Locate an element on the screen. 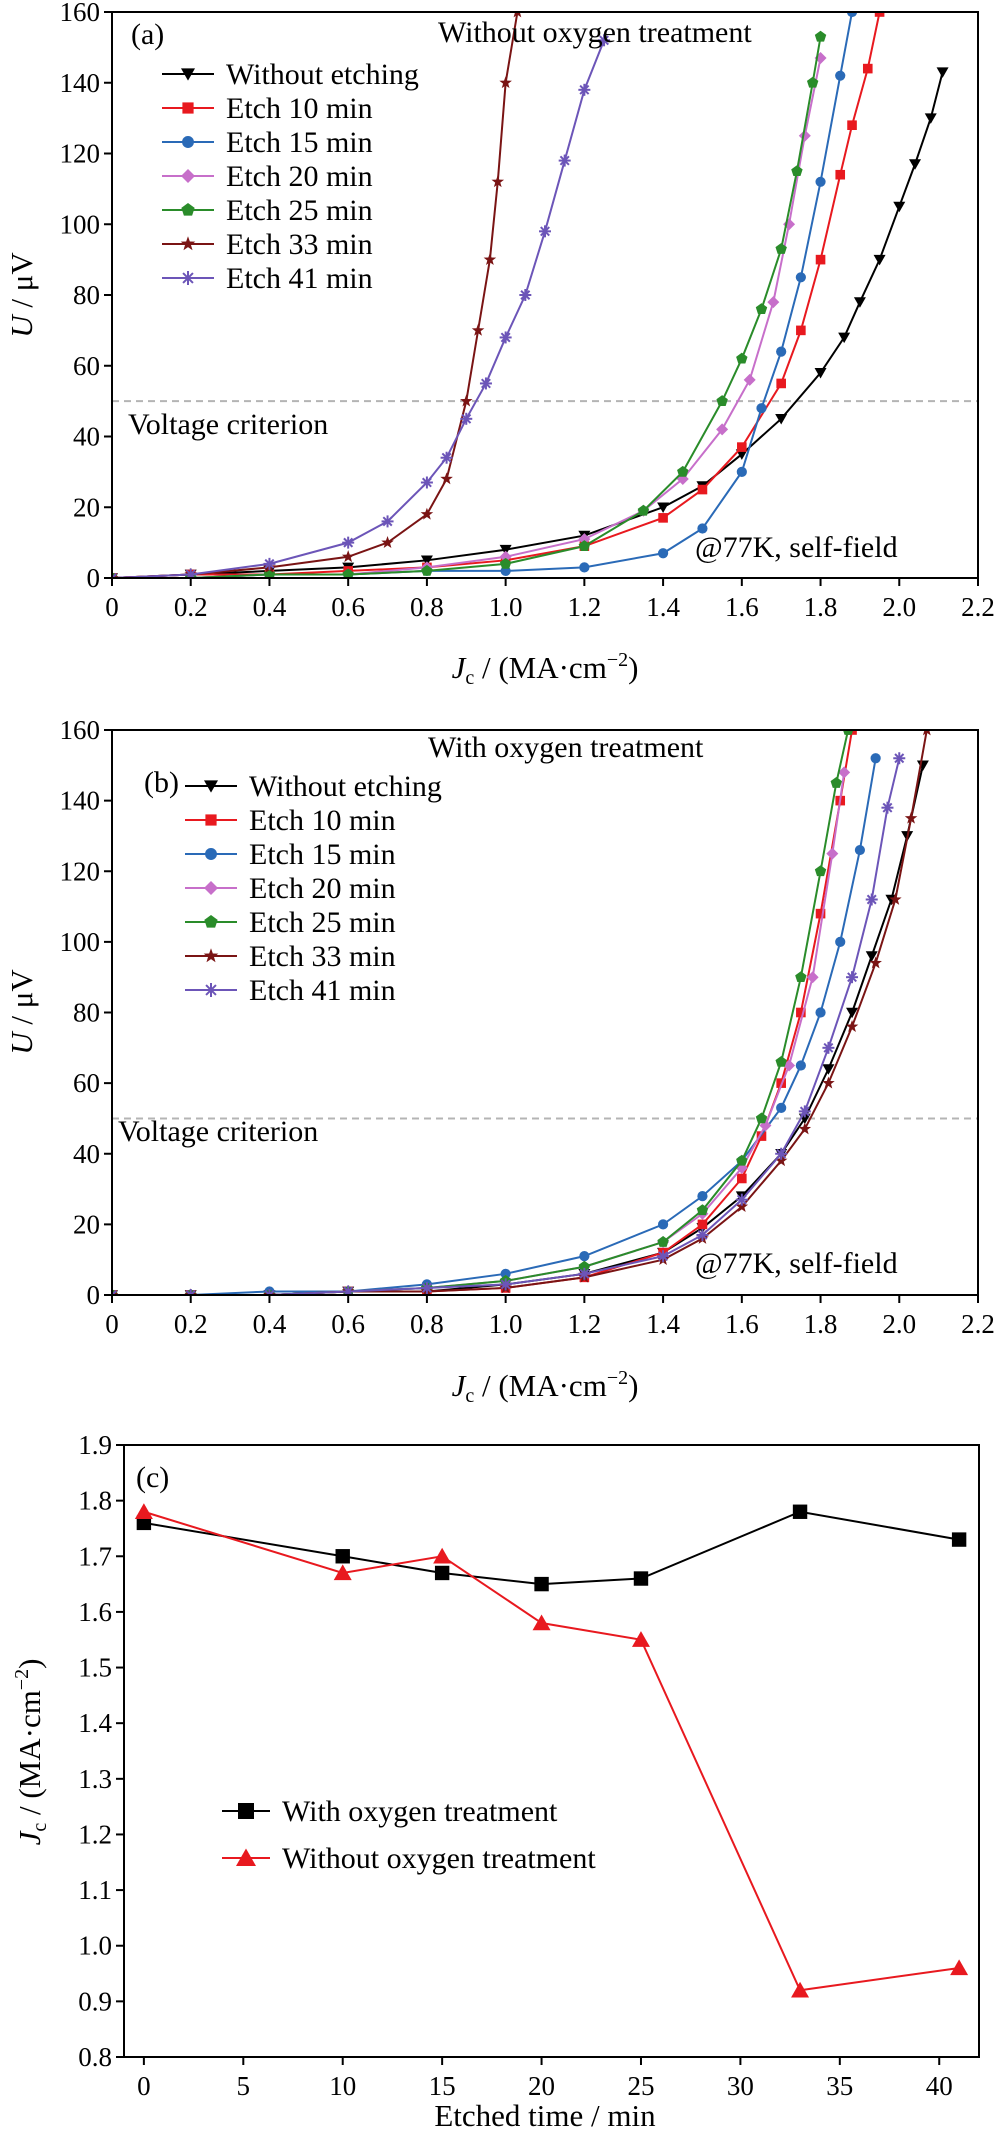 The height and width of the screenshot is (2130, 1000). panel-a-x-tick-label: 0 is located at coordinates (112, 607).